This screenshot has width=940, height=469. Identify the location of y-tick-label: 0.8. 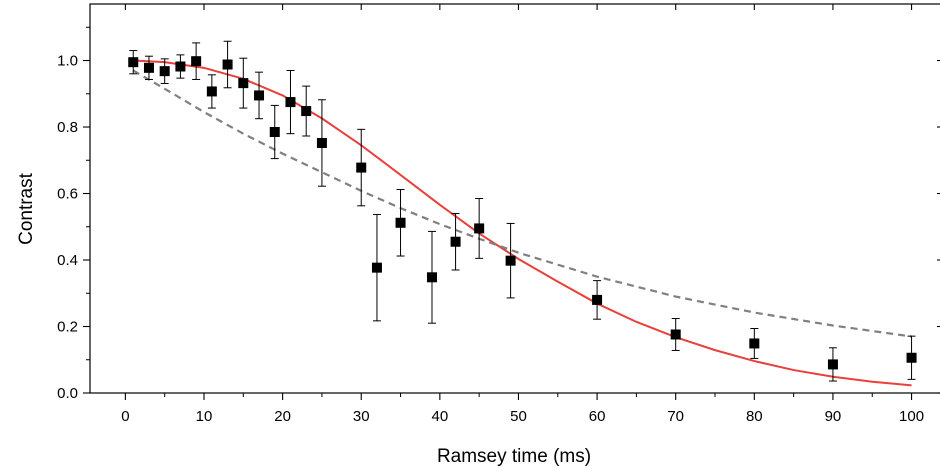
(67, 127).